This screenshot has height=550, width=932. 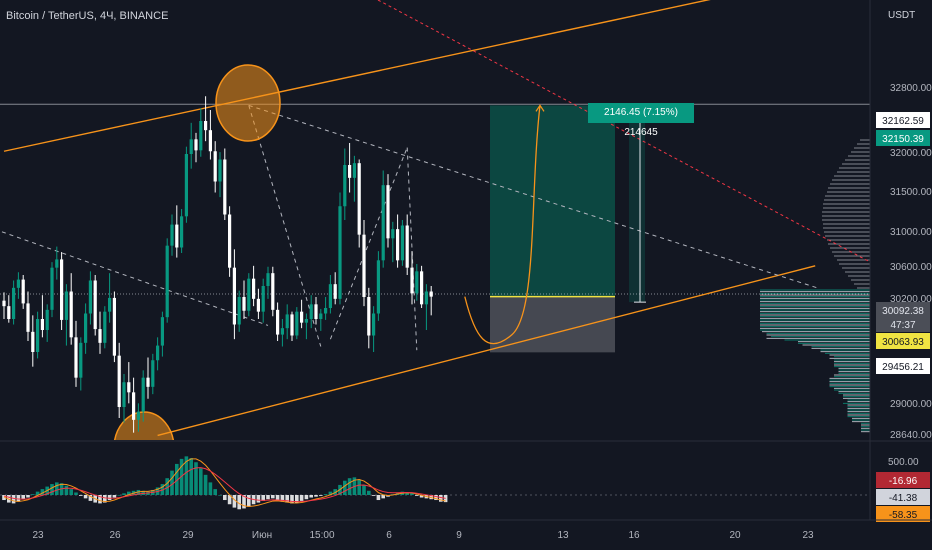 What do you see at coordinates (435, 483) in the screenshot?
I see `oscillator-pane` at bounding box center [435, 483].